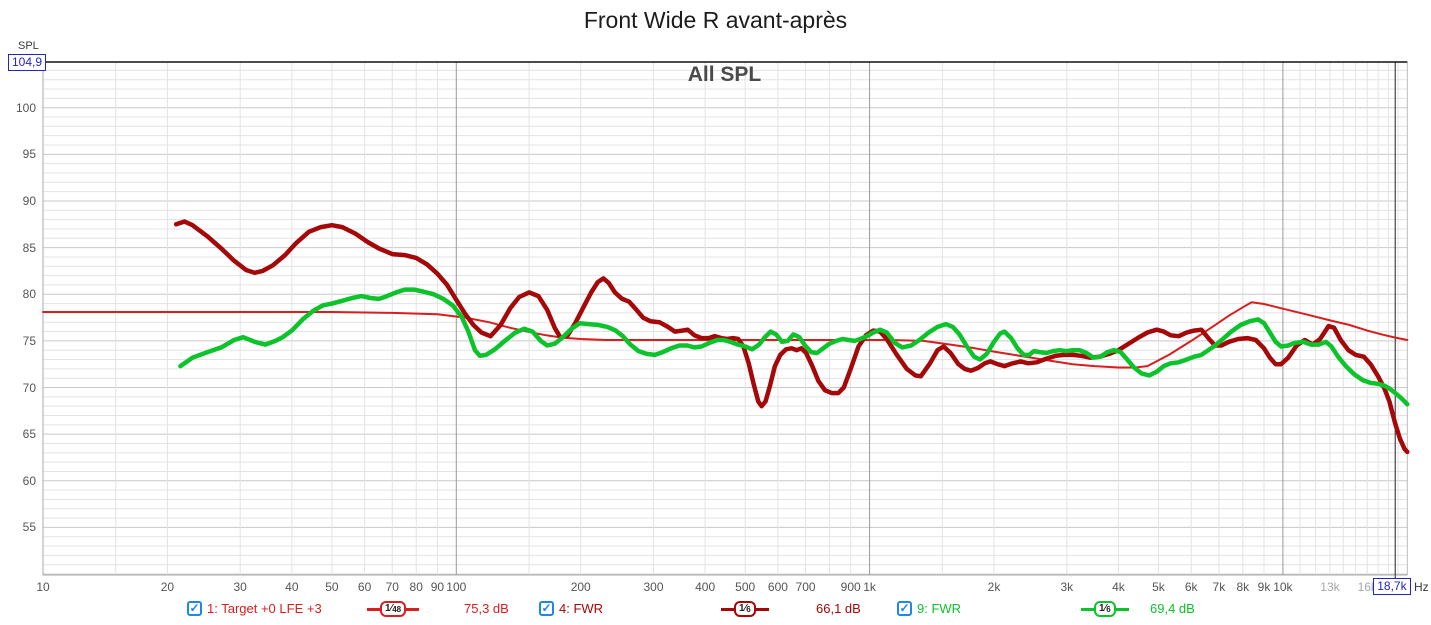 This screenshot has height=625, width=1431. Describe the element at coordinates (724, 74) in the screenshot. I see `chart-subtitle: All SPL` at that location.